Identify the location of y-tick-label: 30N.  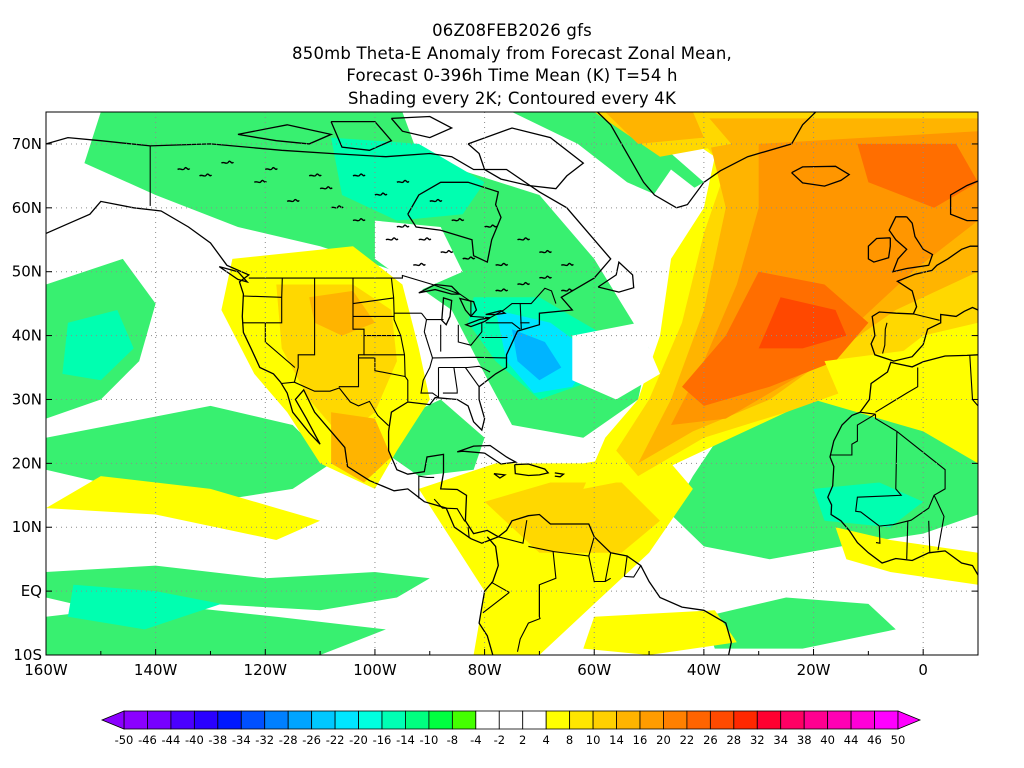
(27, 399).